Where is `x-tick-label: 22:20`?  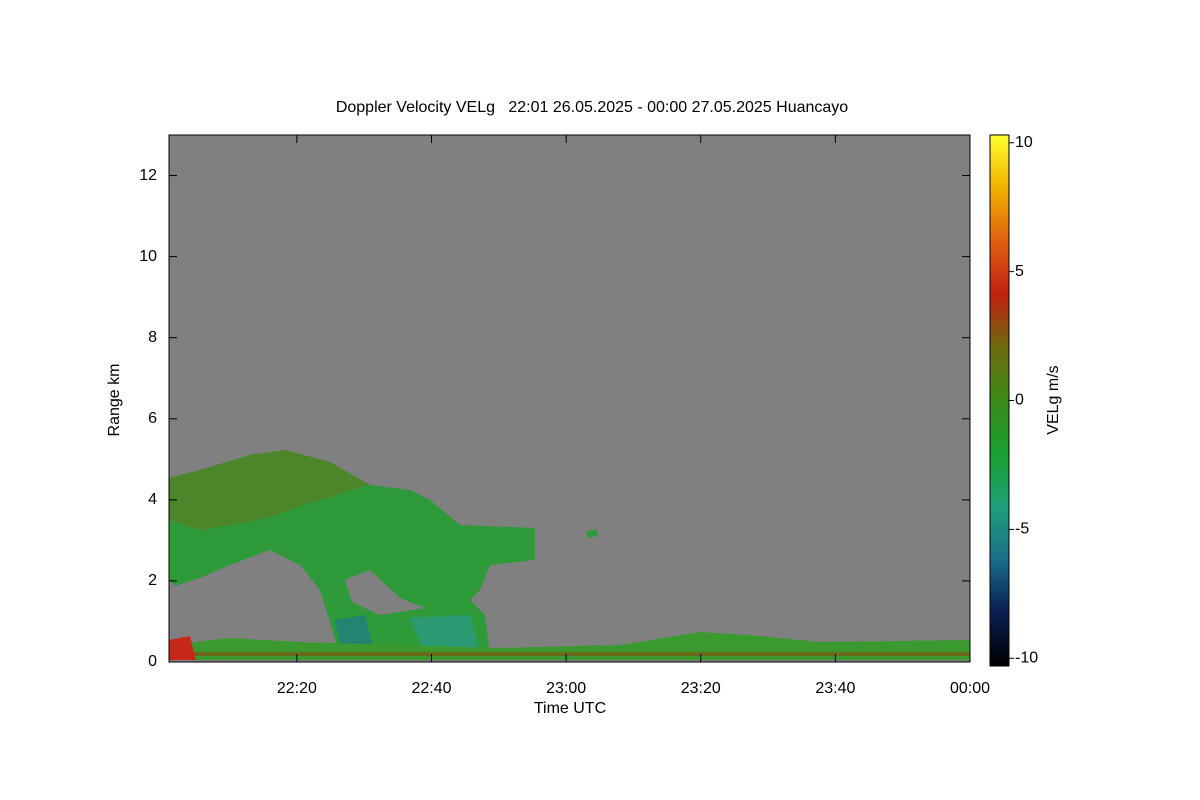 x-tick-label: 22:20 is located at coordinates (297, 688).